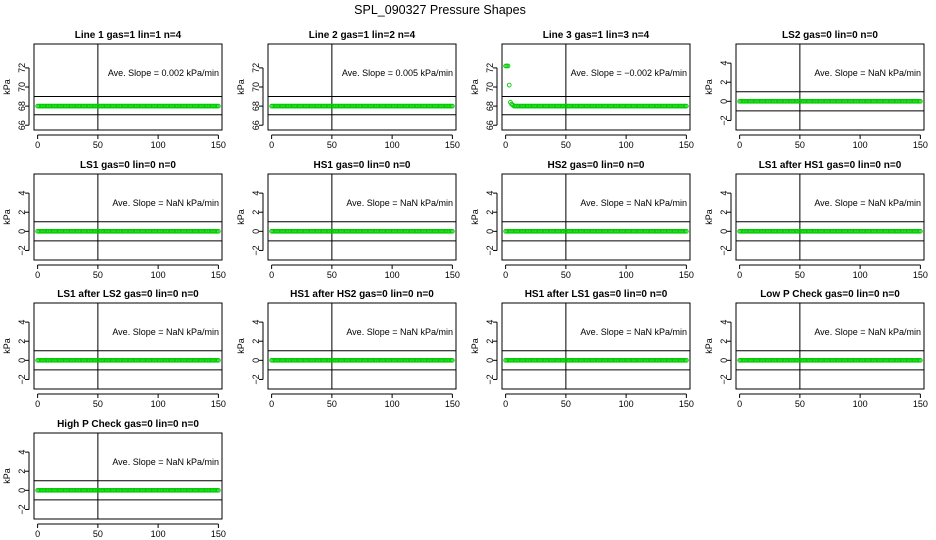 The image size is (936, 540). Describe the element at coordinates (405, 73) in the screenshot. I see `slope-value: 0.005` at that location.